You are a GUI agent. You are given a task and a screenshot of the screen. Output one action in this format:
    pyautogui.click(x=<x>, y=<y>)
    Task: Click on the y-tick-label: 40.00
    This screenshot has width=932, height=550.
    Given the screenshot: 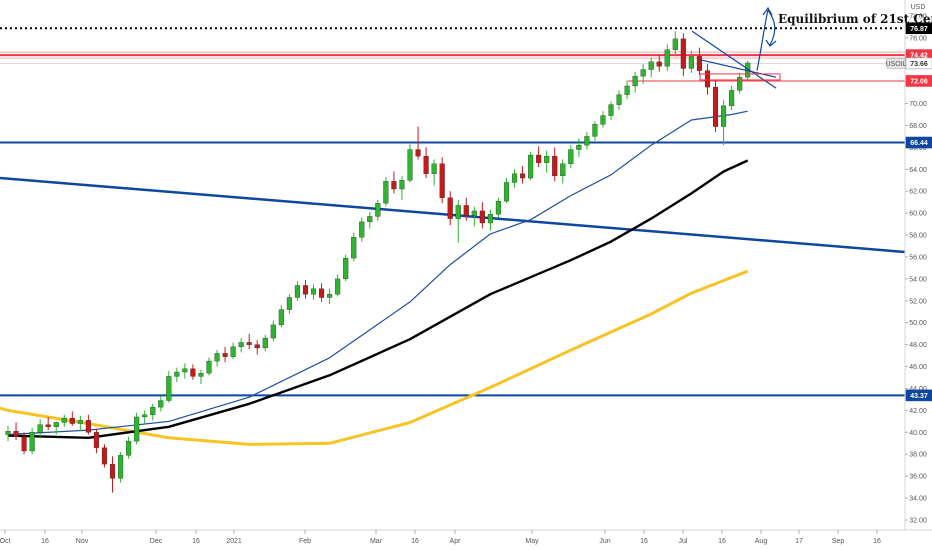 What is the action you would take?
    pyautogui.click(x=918, y=433)
    